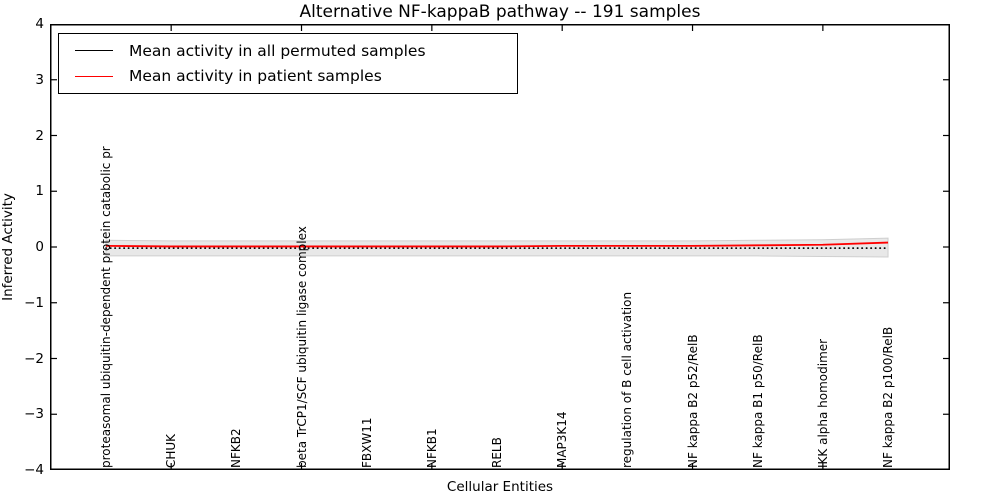  What do you see at coordinates (627, 379) in the screenshot?
I see `x-category-label: regulation of B cell activation` at bounding box center [627, 379].